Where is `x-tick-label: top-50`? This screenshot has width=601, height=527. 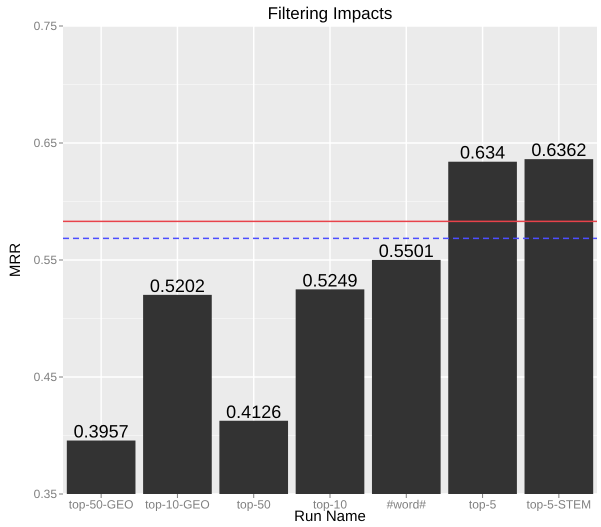 x-tick-label: top-50 is located at coordinates (254, 505).